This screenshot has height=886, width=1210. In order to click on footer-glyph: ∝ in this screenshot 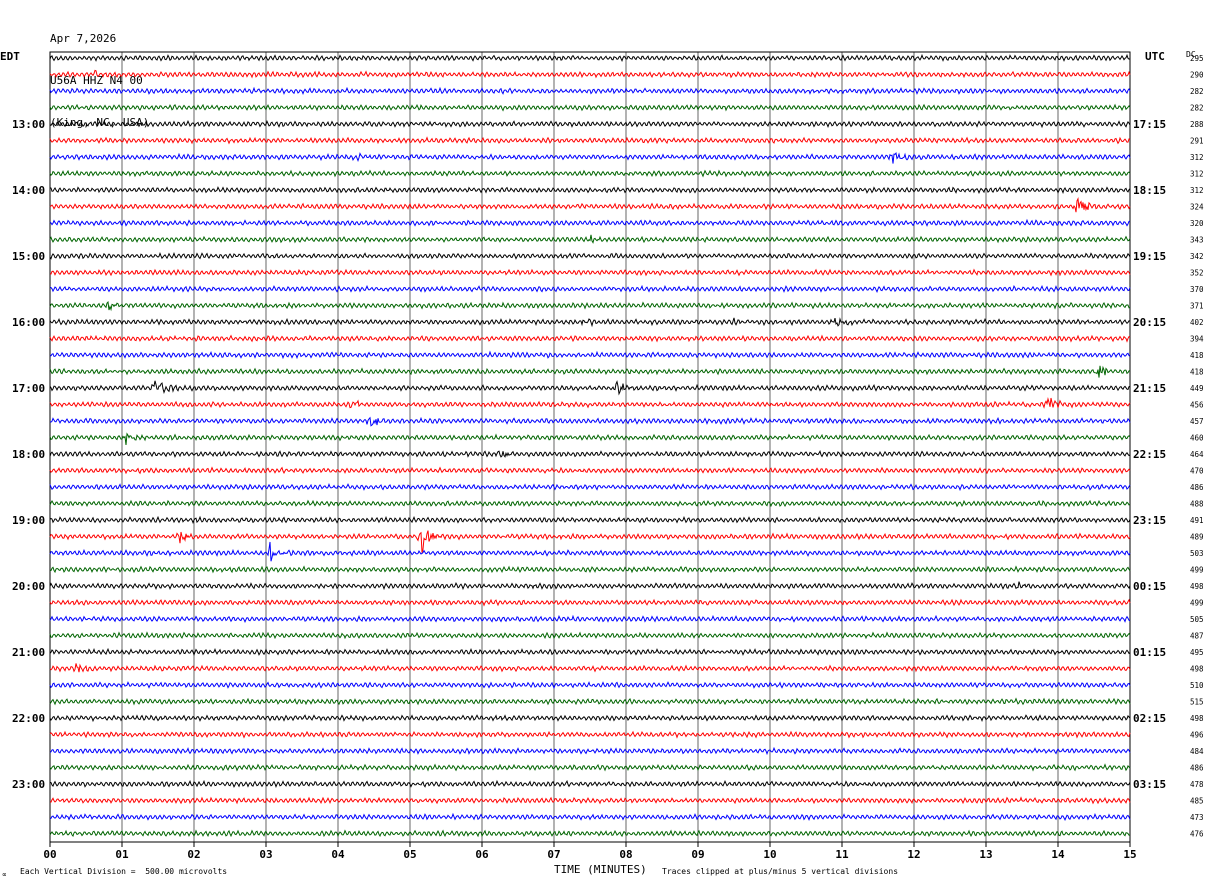, I will do `click(4, 874)`.